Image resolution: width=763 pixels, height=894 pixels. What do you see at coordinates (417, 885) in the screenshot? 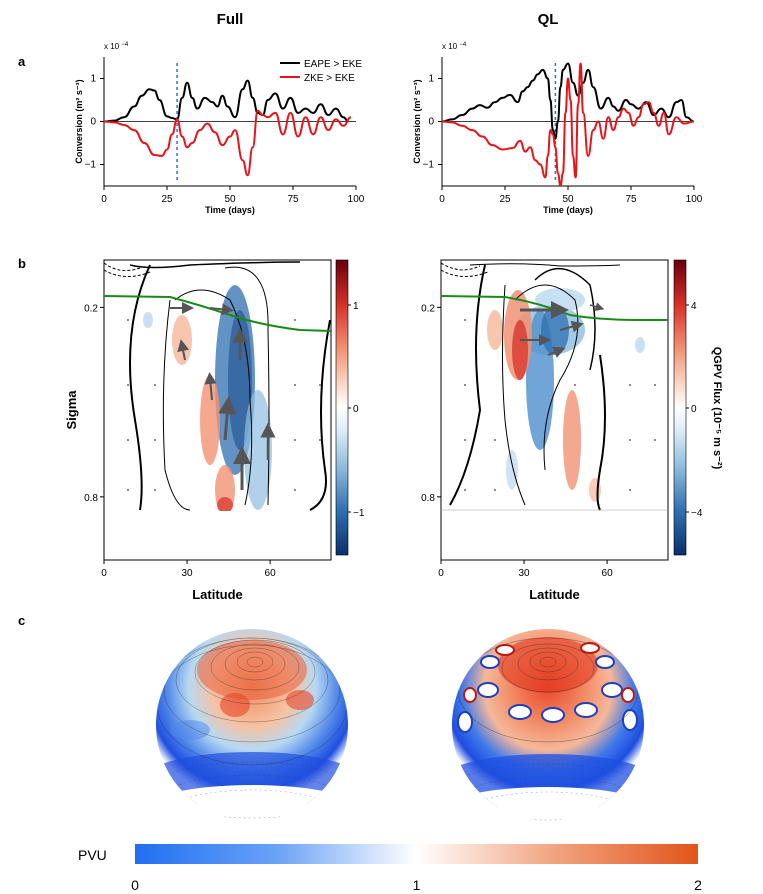
I see `pvu-tick-label: 1` at bounding box center [417, 885].